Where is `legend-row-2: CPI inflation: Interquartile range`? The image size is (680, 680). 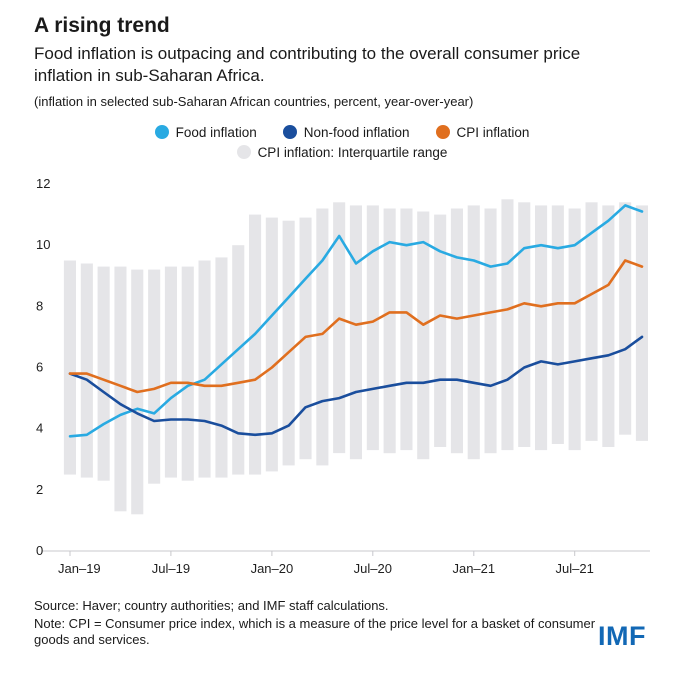
legend-row-2: CPI inflation: Interquartile range is located at coordinates (342, 152).